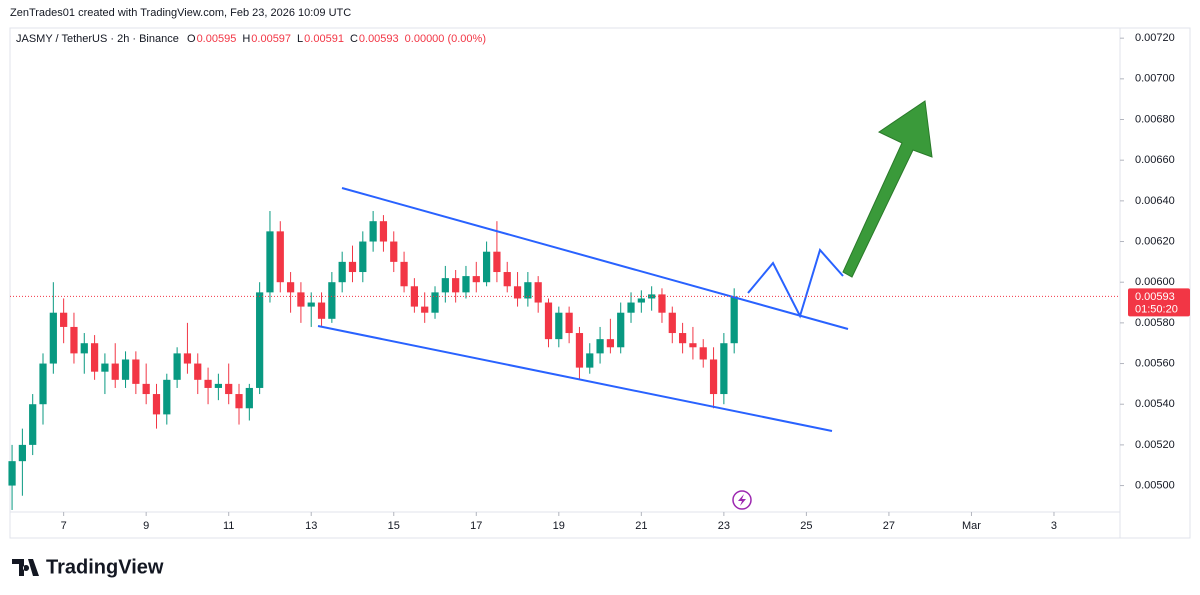 The image size is (1200, 595). What do you see at coordinates (300, 39) in the screenshot?
I see `ohlc-key: L` at bounding box center [300, 39].